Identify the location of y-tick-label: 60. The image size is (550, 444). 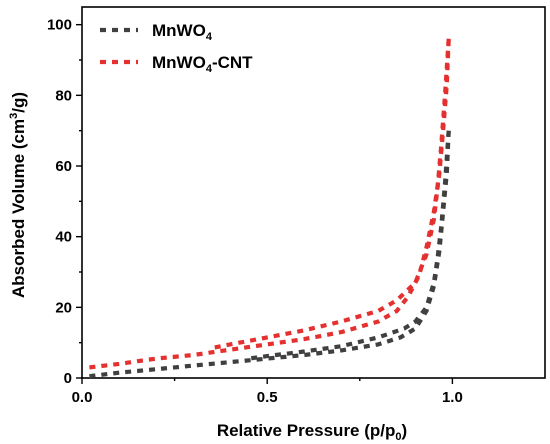
(63, 166).